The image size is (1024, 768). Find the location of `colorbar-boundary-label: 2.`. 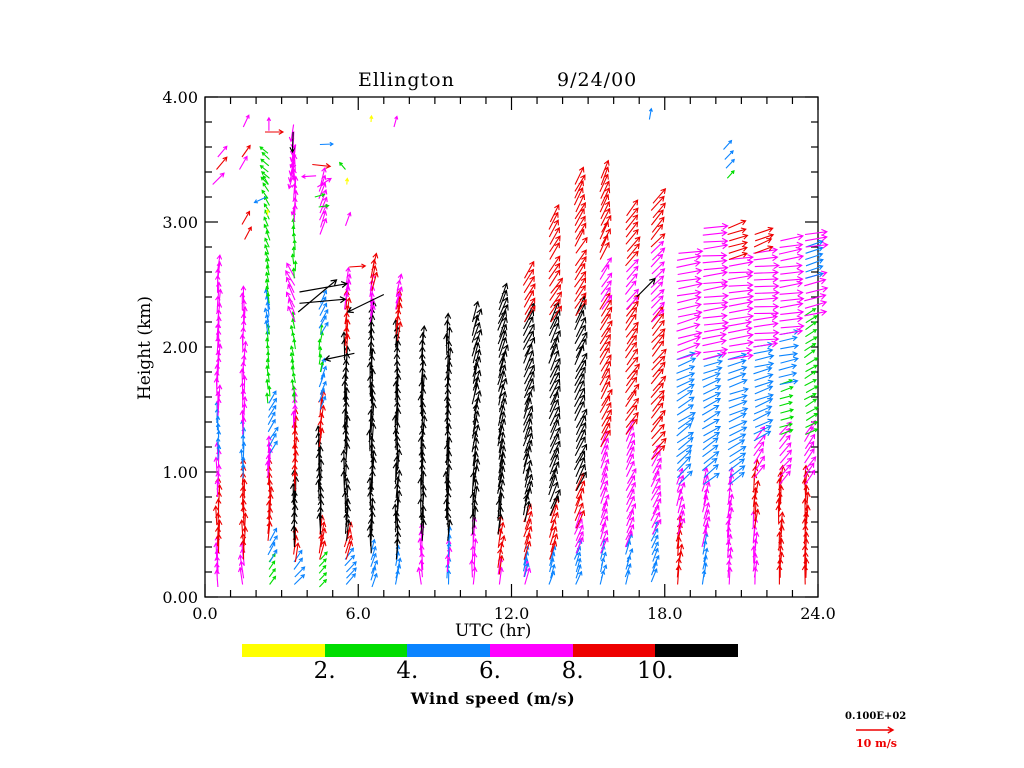

colorbar-boundary-label: 2. is located at coordinates (324, 671).